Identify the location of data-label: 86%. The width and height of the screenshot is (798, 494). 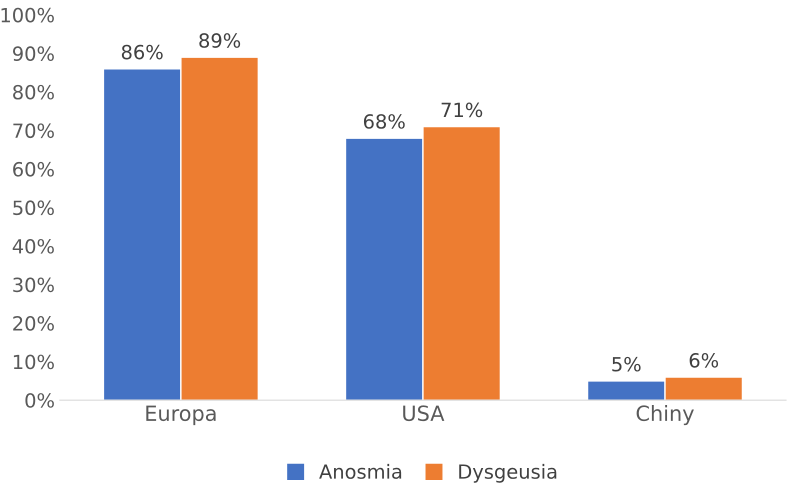
(142, 52).